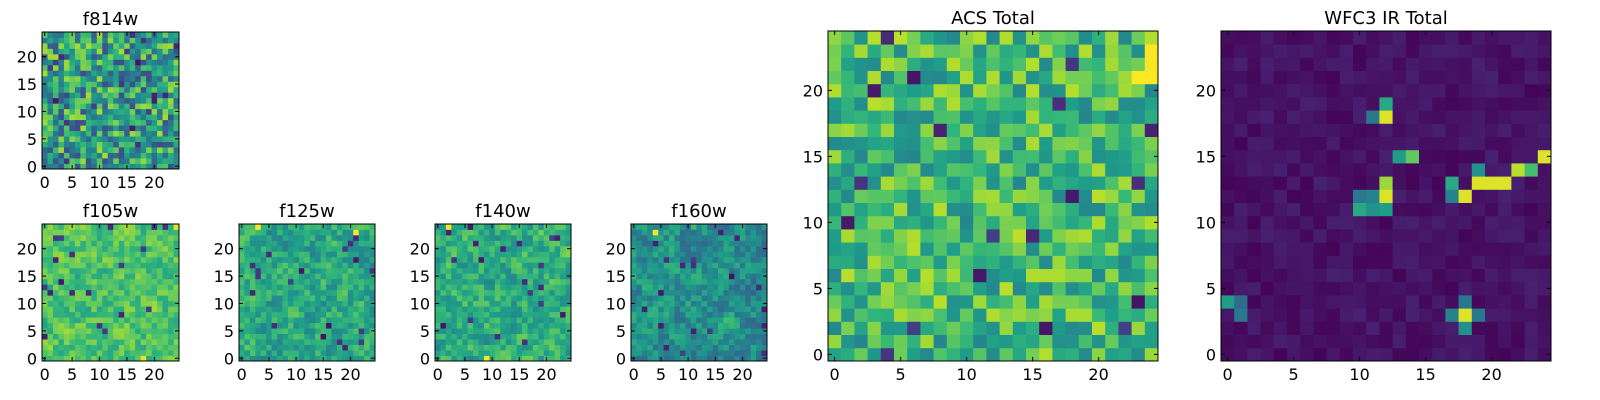 The height and width of the screenshot is (400, 1600). What do you see at coordinates (72, 182) in the screenshot?
I see `x-tick-label: 5` at bounding box center [72, 182].